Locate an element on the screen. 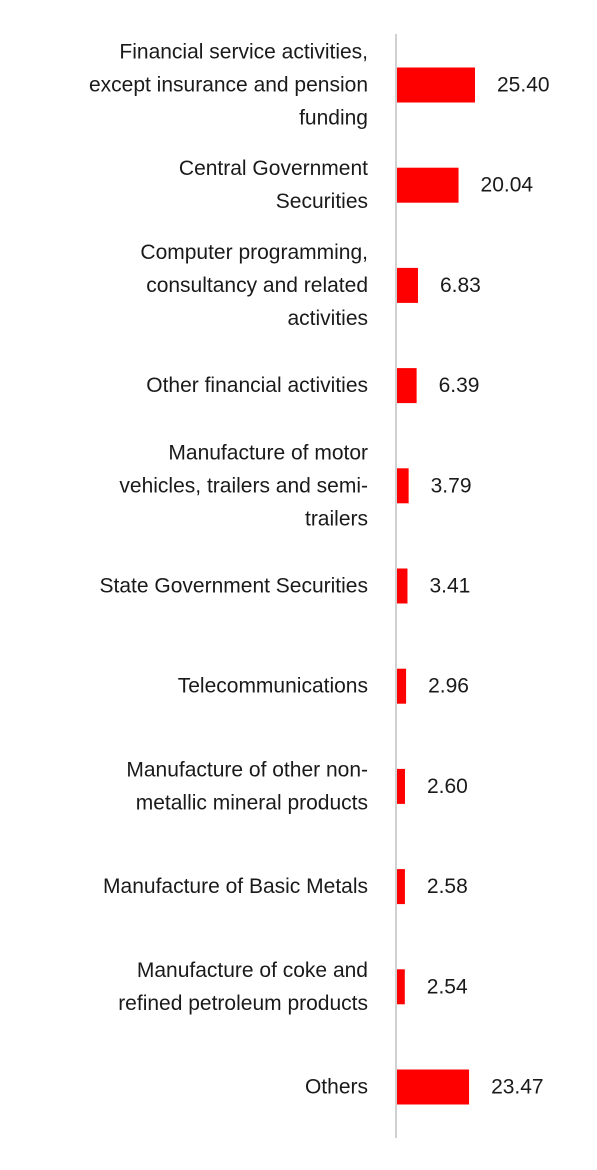  category-label-line: except insurance and pension is located at coordinates (228, 85).